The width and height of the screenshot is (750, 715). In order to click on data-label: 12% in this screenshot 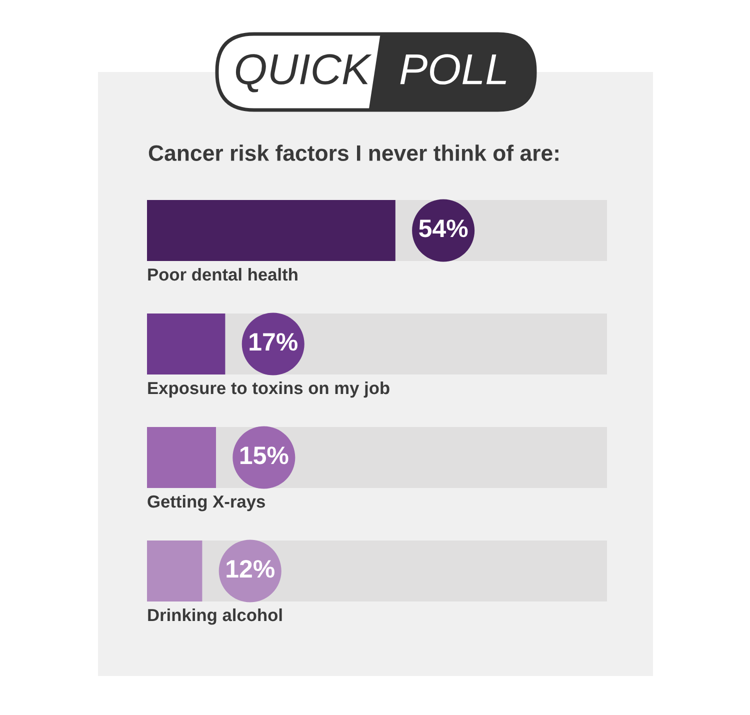, I will do `click(250, 569)`.